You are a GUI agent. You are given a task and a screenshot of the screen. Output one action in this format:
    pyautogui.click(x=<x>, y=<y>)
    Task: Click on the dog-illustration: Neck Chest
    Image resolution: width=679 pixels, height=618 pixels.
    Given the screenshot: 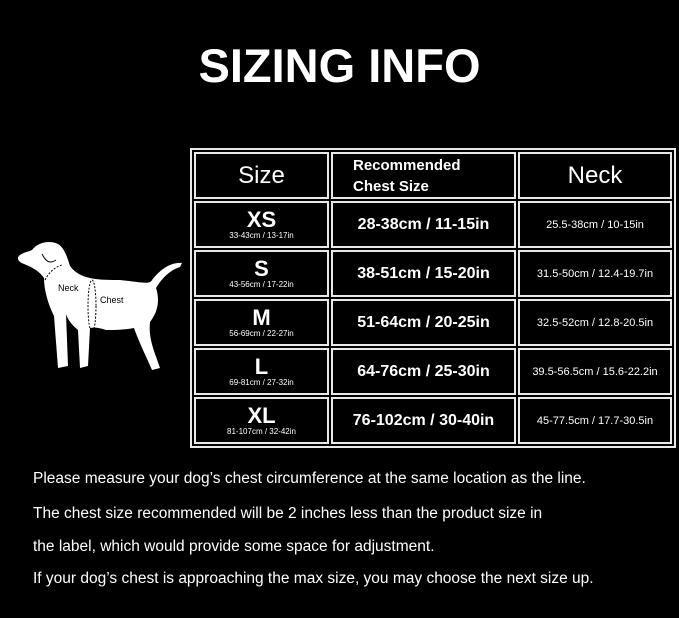 What is the action you would take?
    pyautogui.click(x=100, y=306)
    